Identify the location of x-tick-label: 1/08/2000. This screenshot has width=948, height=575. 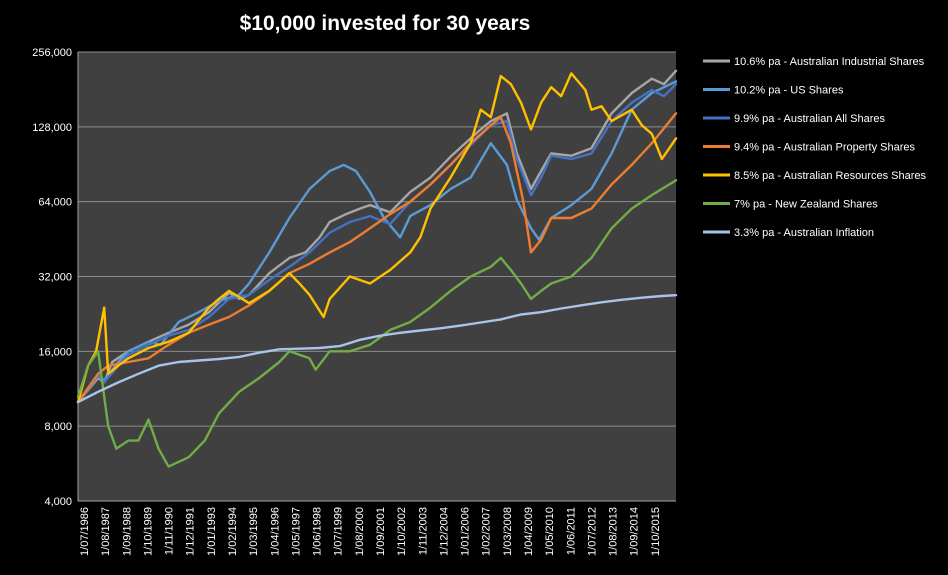
(360, 531).